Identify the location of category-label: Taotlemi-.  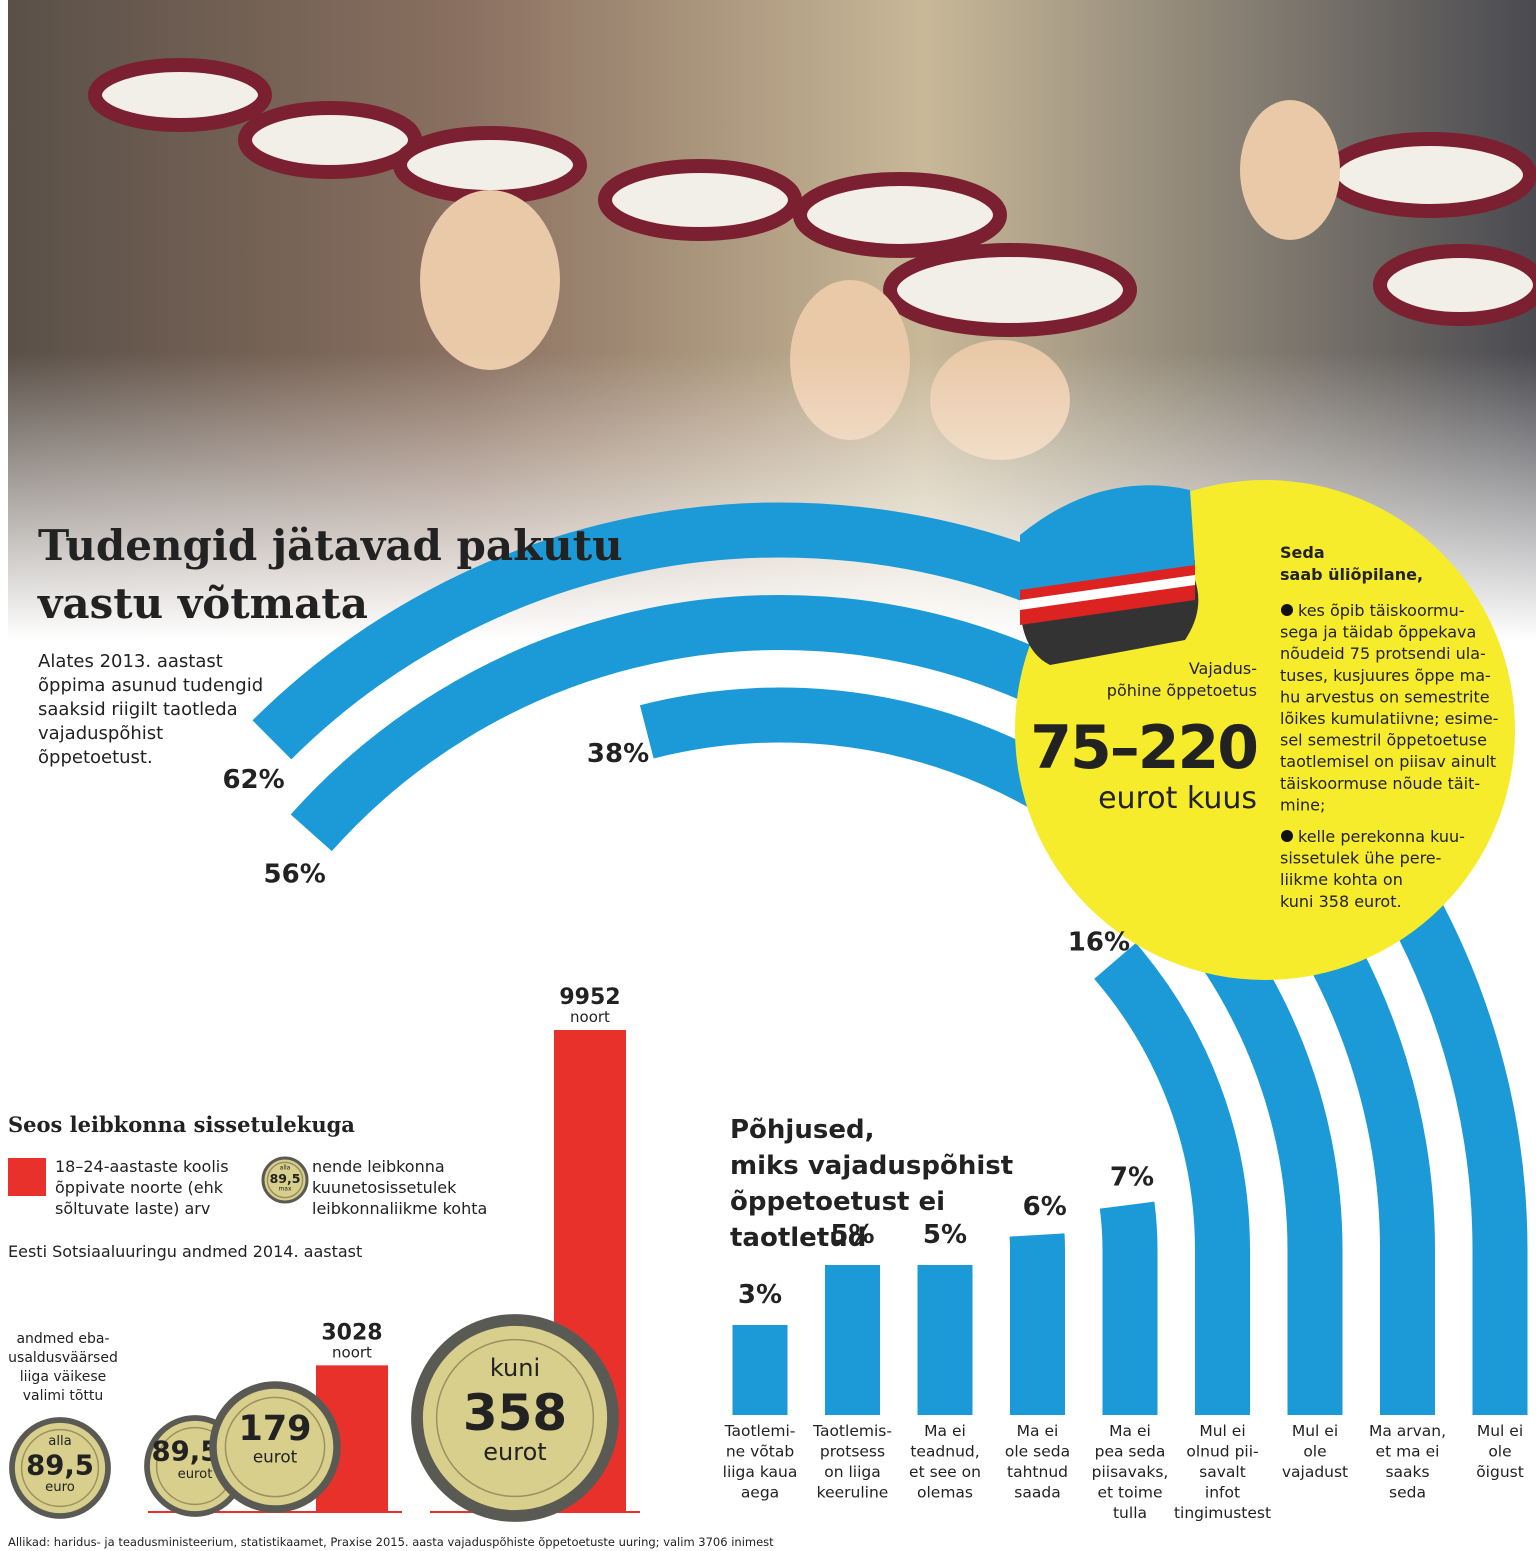
(760, 1431).